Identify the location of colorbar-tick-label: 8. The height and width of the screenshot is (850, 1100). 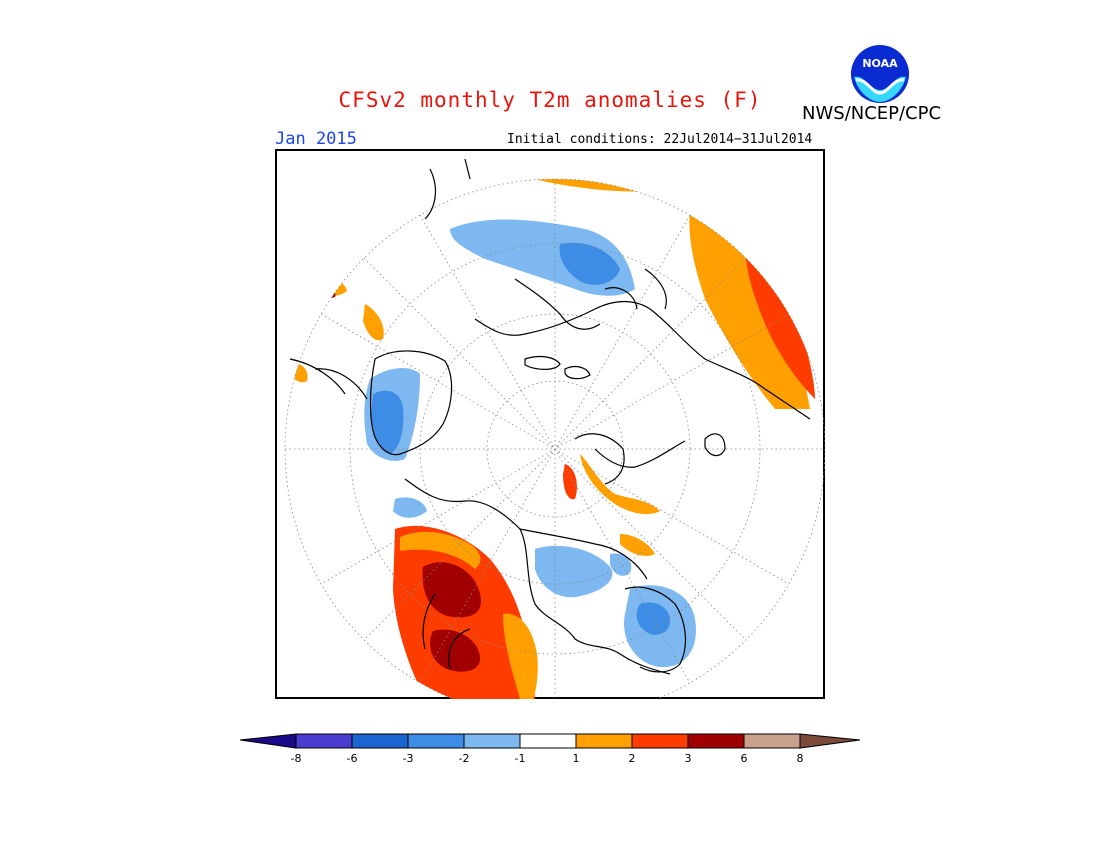
(800, 758).